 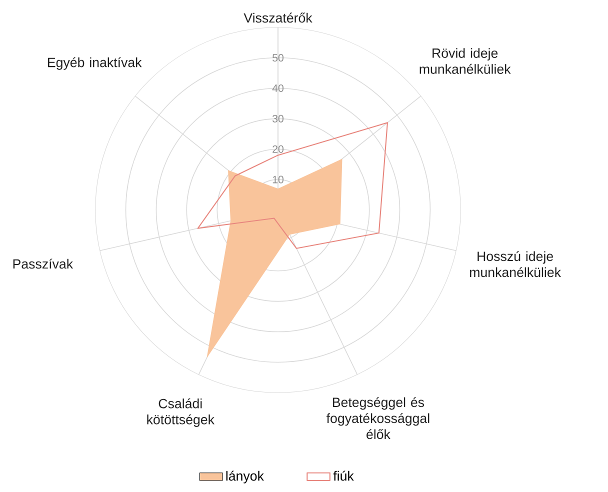 I want to click on spoke-label: Visszatérők, so click(x=278, y=17).